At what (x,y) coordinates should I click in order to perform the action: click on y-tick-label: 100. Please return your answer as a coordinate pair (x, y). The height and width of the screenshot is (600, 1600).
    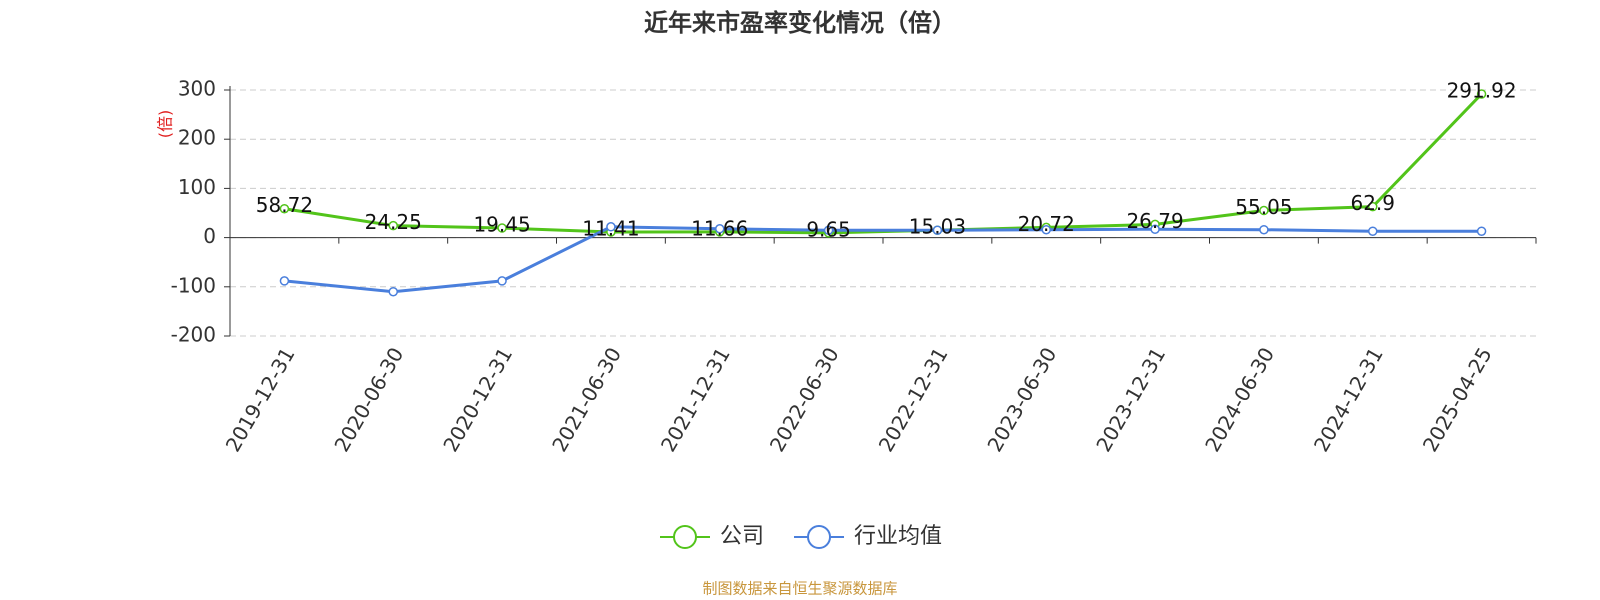
    Looking at the image, I should click on (197, 187).